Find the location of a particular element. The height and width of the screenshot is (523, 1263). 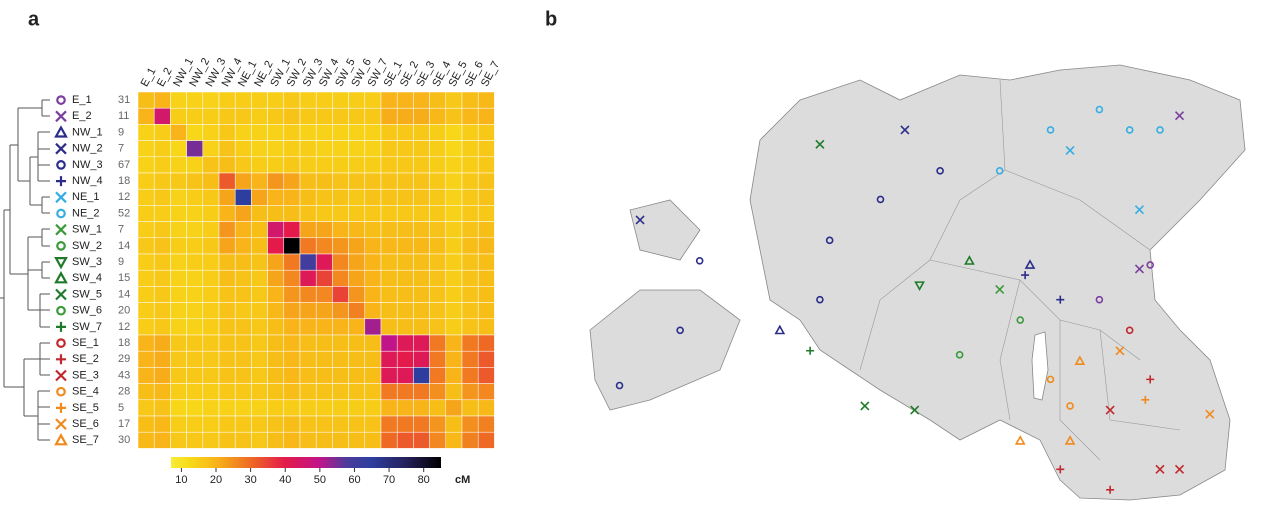

row-label: SW_3 is located at coordinates (87, 262).